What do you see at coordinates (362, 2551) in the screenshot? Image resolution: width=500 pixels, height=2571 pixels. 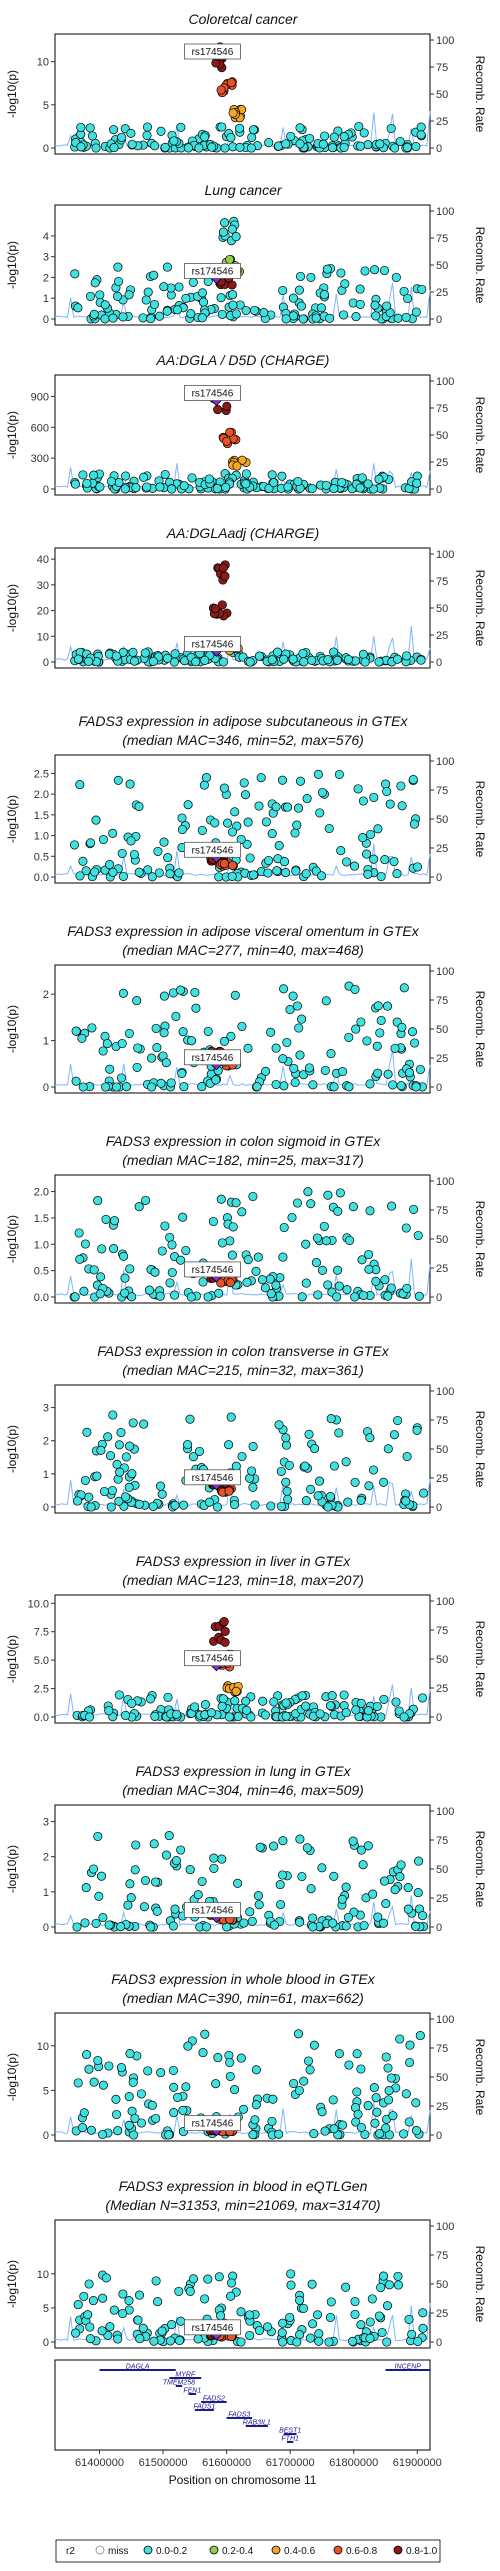 I see `legend-label: 0.6-0.8` at bounding box center [362, 2551].